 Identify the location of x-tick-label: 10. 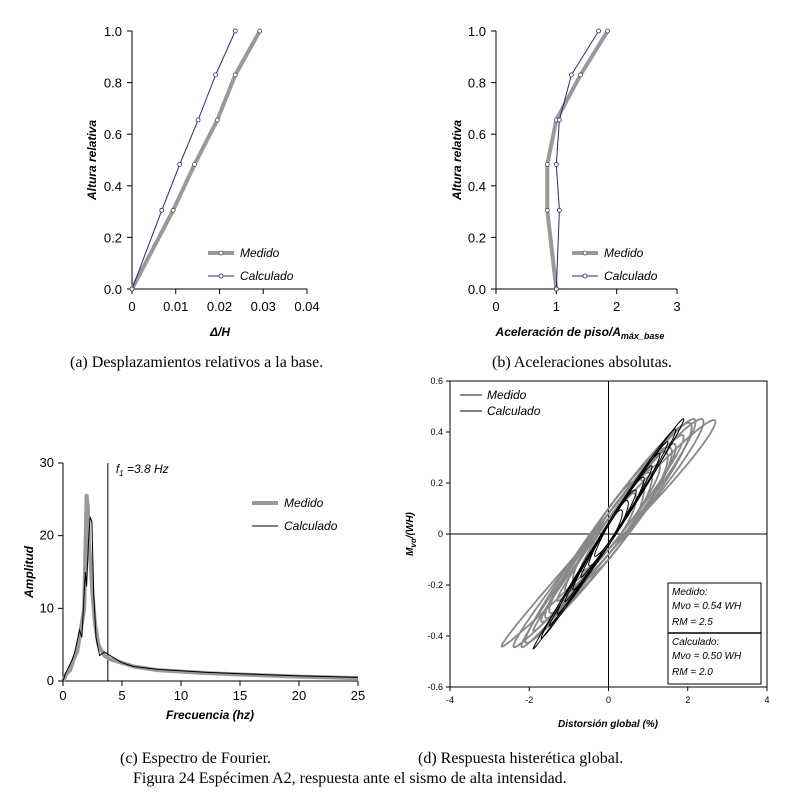
(181, 695).